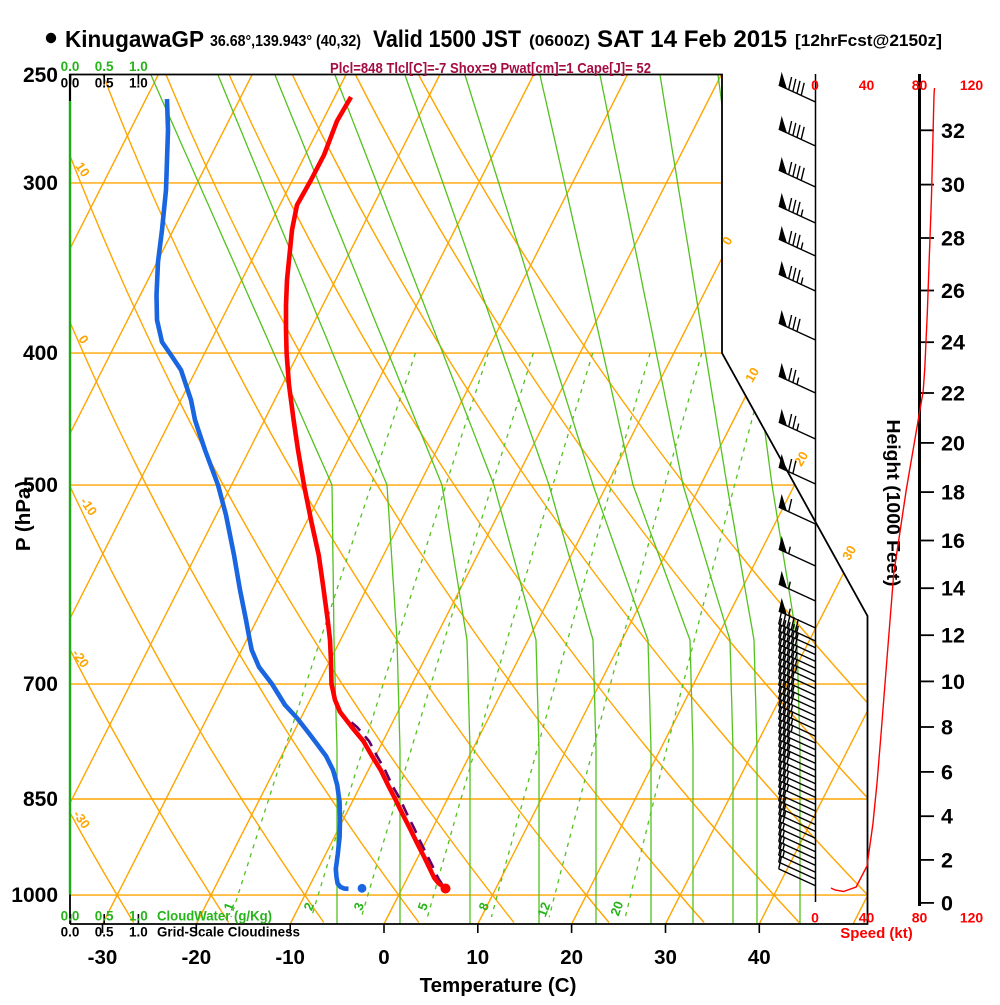 The width and height of the screenshot is (1000, 1005). Describe the element at coordinates (947, 817) in the screenshot. I see `svg-text: 4` at that location.